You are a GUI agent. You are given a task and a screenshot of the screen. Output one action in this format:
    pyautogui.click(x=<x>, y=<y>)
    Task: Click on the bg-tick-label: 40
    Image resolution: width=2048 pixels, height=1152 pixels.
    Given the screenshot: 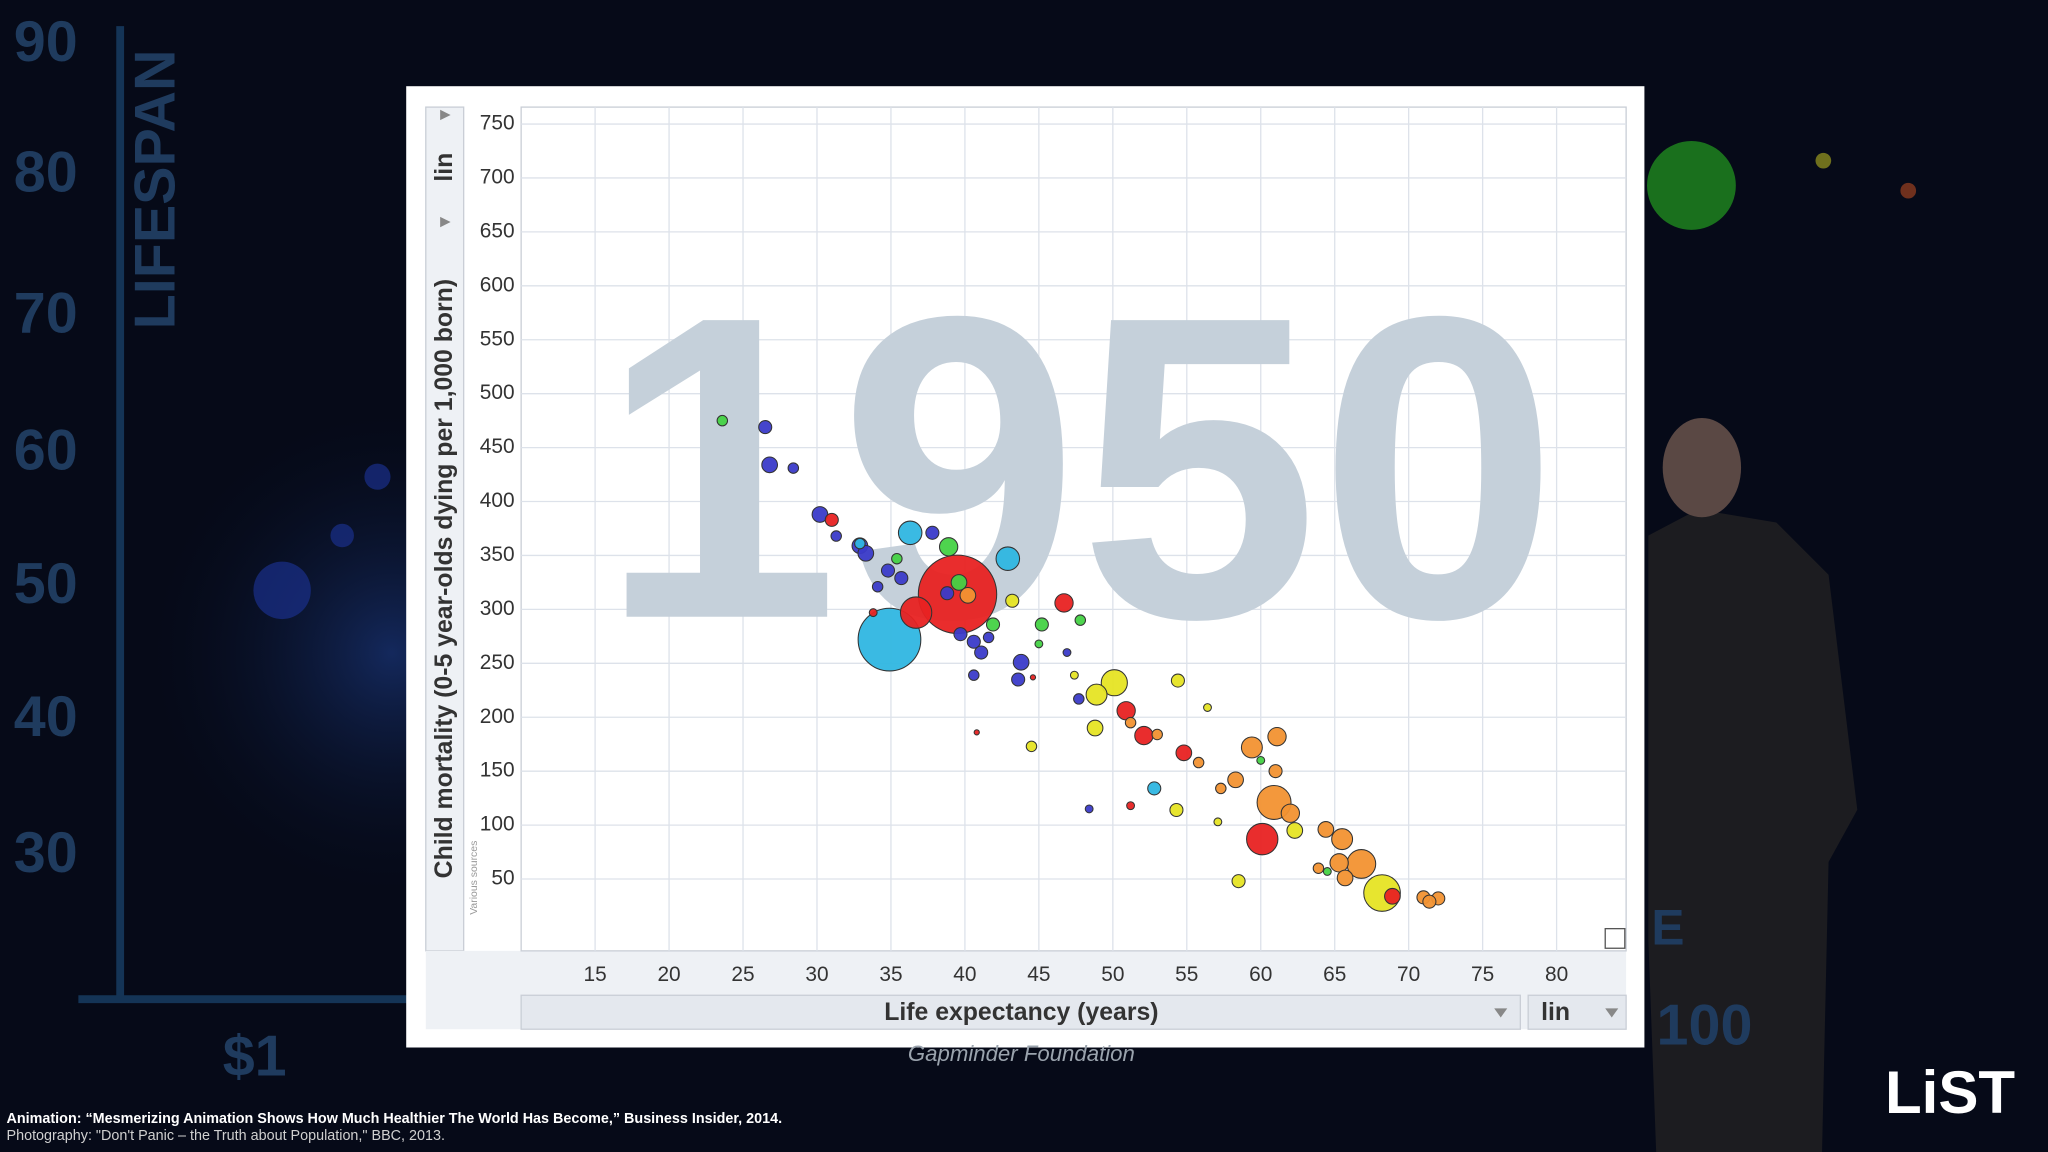 What is the action you would take?
    pyautogui.click(x=46, y=717)
    